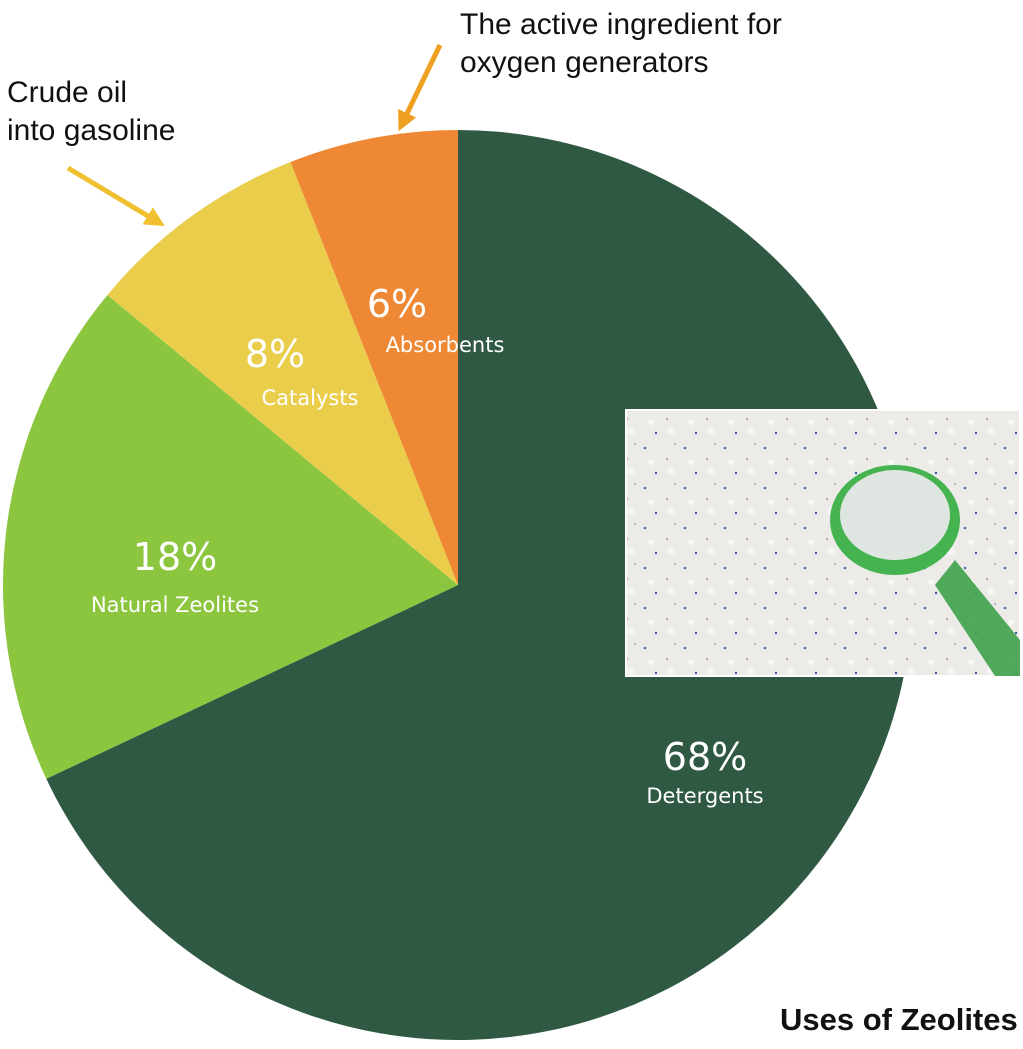 The width and height of the screenshot is (1023, 1049). I want to click on annotation: oxygen generators, so click(584, 62).